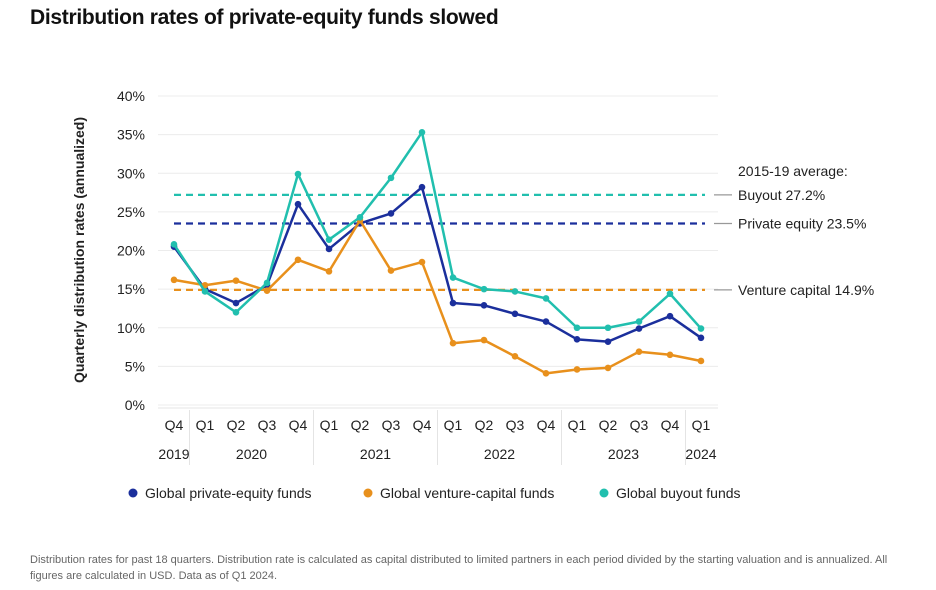  Describe the element at coordinates (135, 405) in the screenshot. I see `y-tick-label: 0%` at that location.